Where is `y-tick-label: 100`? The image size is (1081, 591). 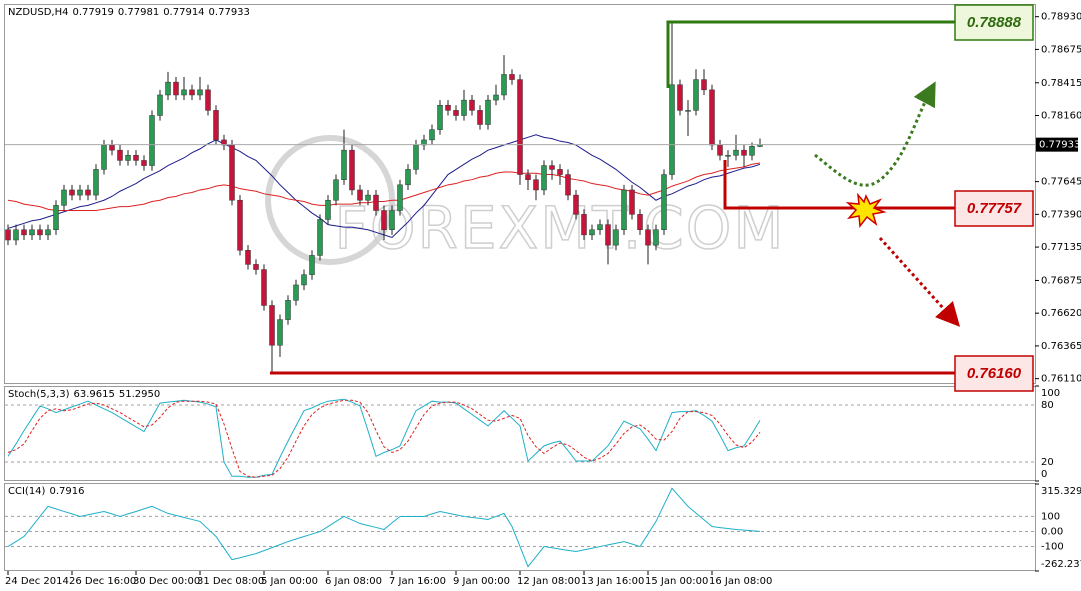 y-tick-label: 100 is located at coordinates (1050, 393).